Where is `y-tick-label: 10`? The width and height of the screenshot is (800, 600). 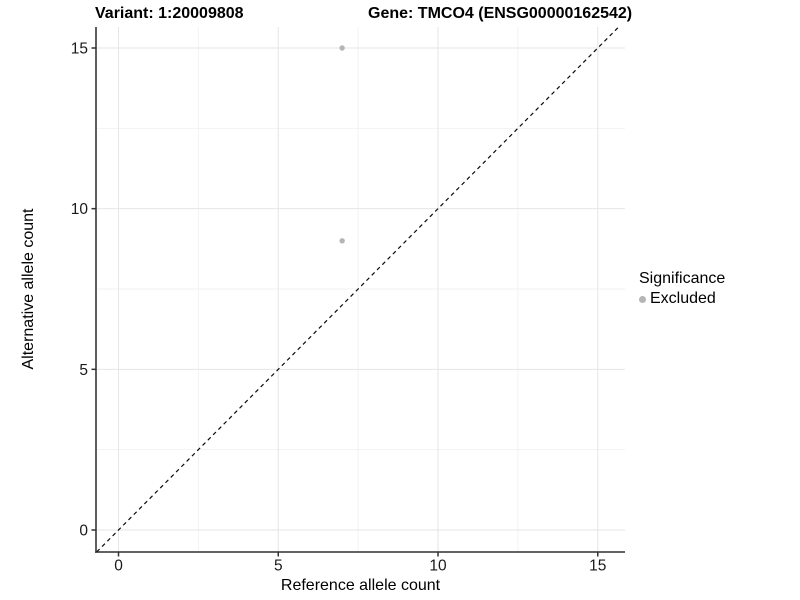
y-tick-label: 10 is located at coordinates (80, 209).